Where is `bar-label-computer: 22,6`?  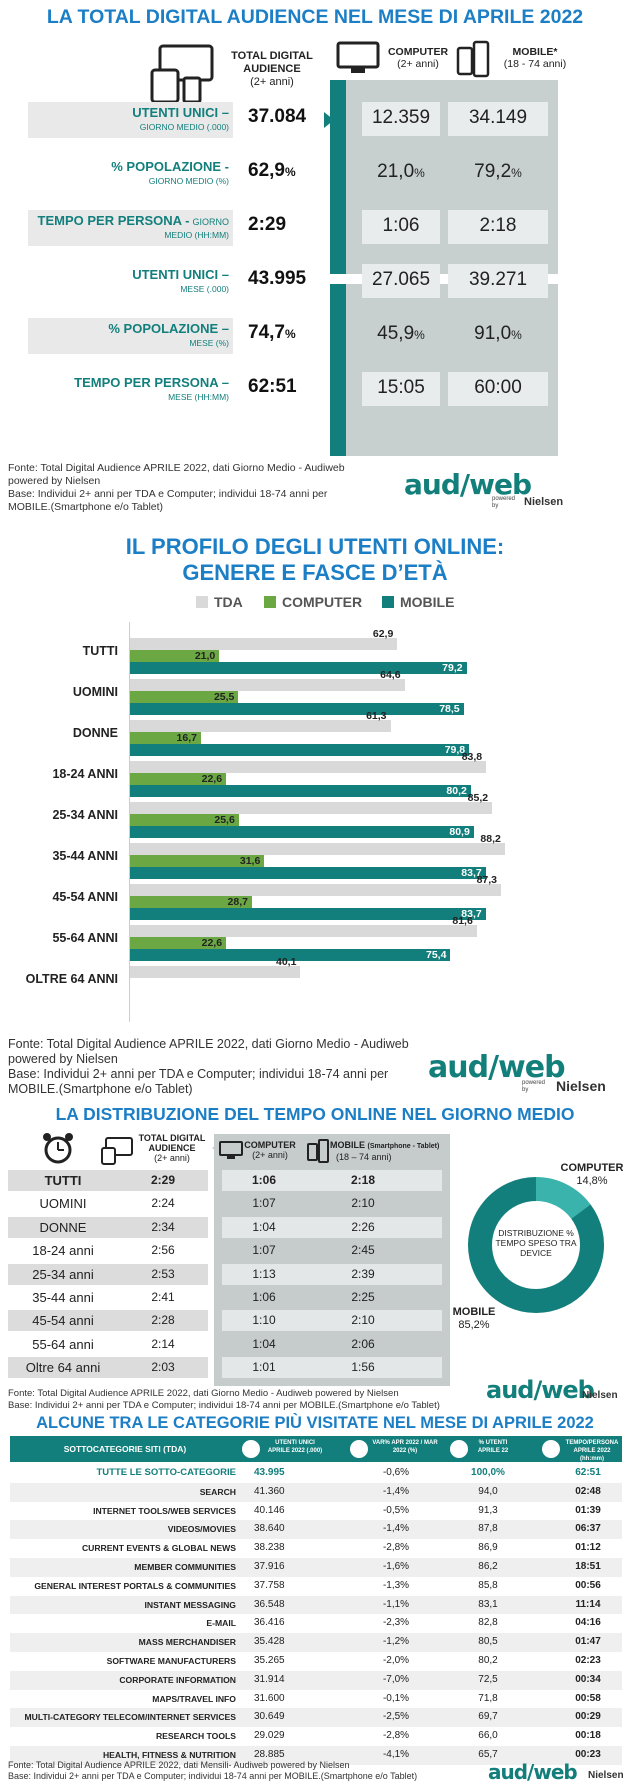 bar-label-computer: 22,6 is located at coordinates (212, 943).